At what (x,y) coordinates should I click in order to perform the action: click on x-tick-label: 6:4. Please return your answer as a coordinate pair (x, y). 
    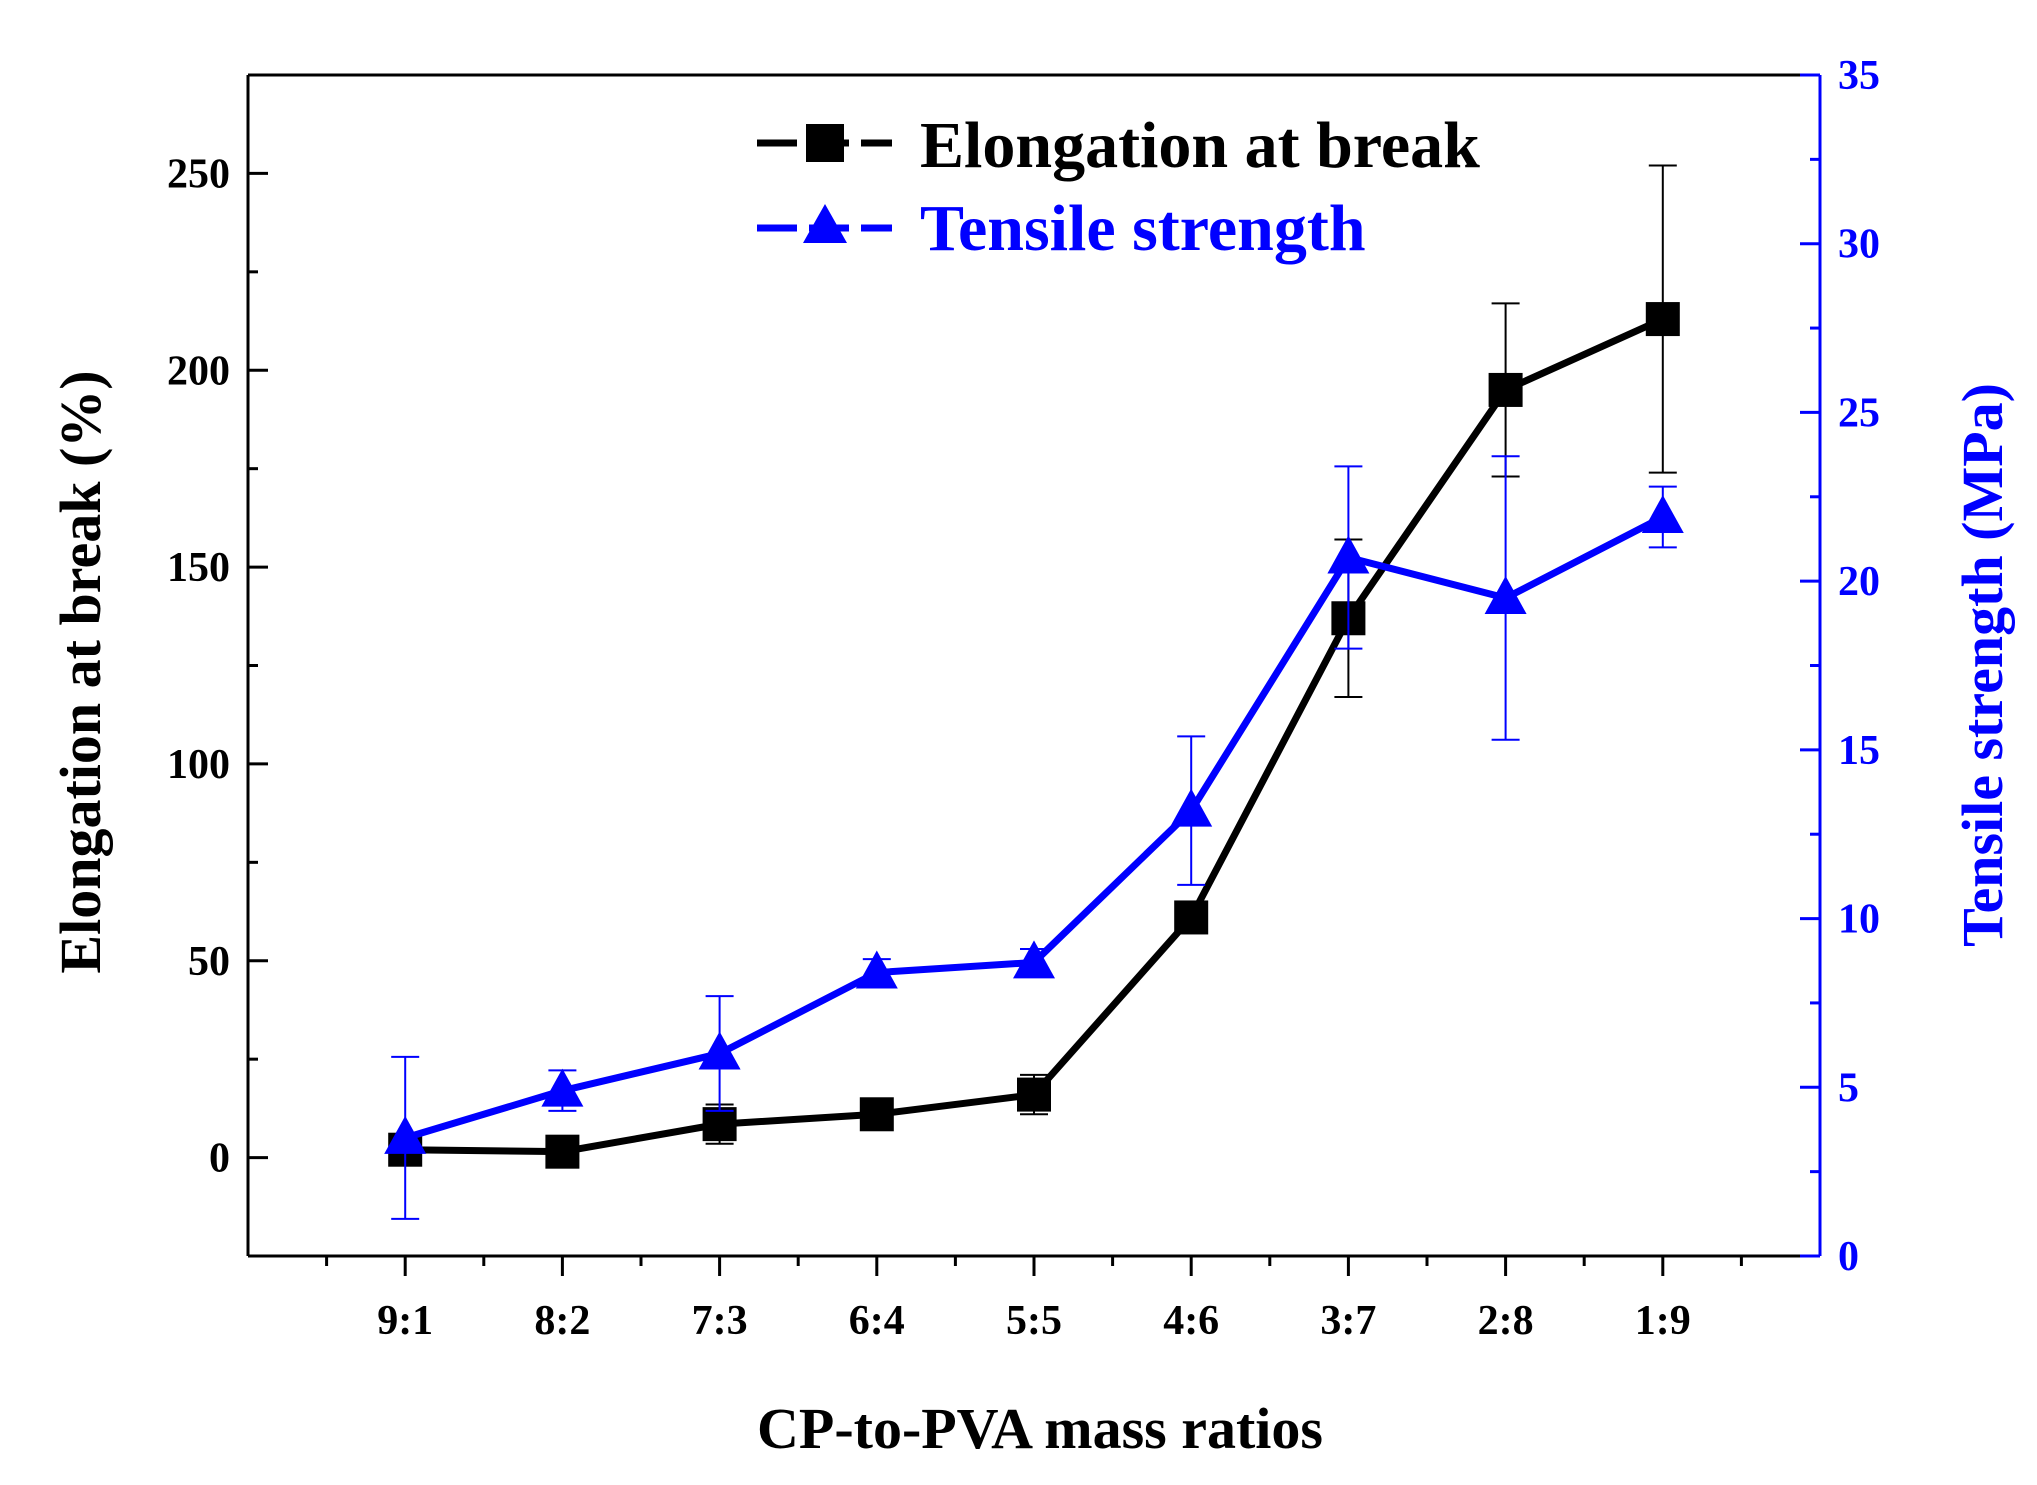
    Looking at the image, I should click on (877, 1321).